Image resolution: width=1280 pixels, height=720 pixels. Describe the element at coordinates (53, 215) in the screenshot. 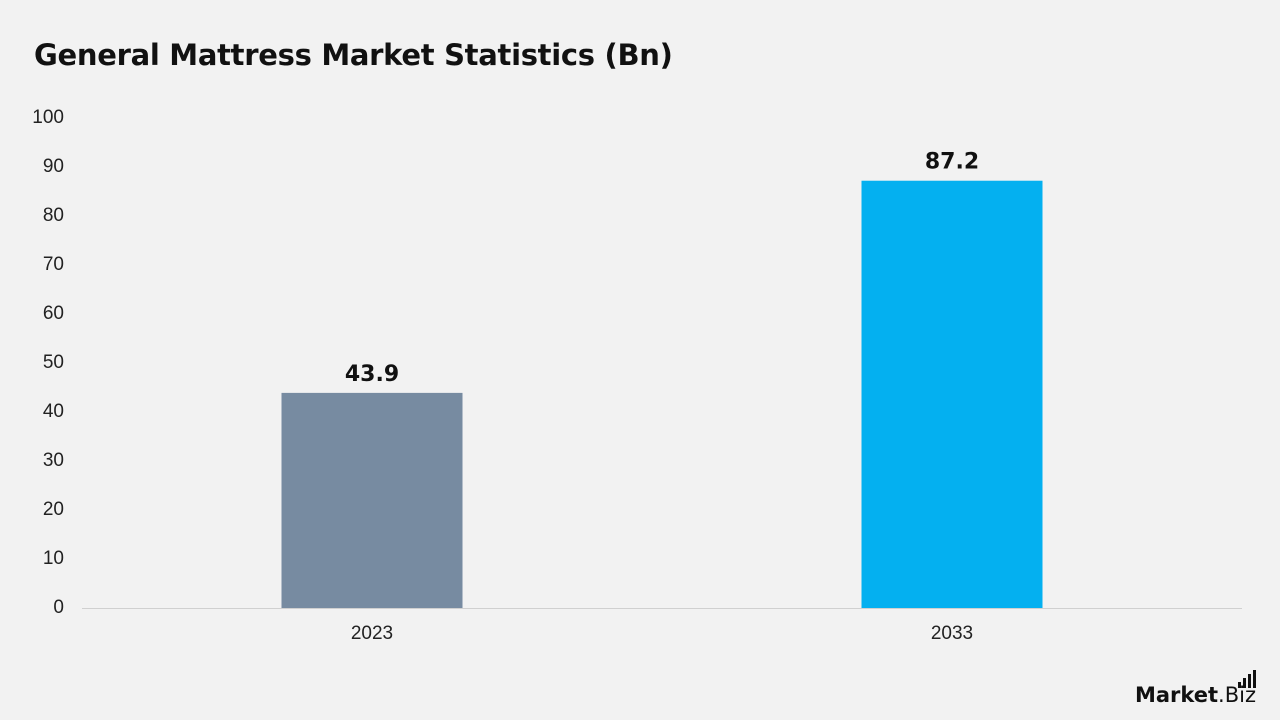

I see `y-tick-label: 80` at that location.